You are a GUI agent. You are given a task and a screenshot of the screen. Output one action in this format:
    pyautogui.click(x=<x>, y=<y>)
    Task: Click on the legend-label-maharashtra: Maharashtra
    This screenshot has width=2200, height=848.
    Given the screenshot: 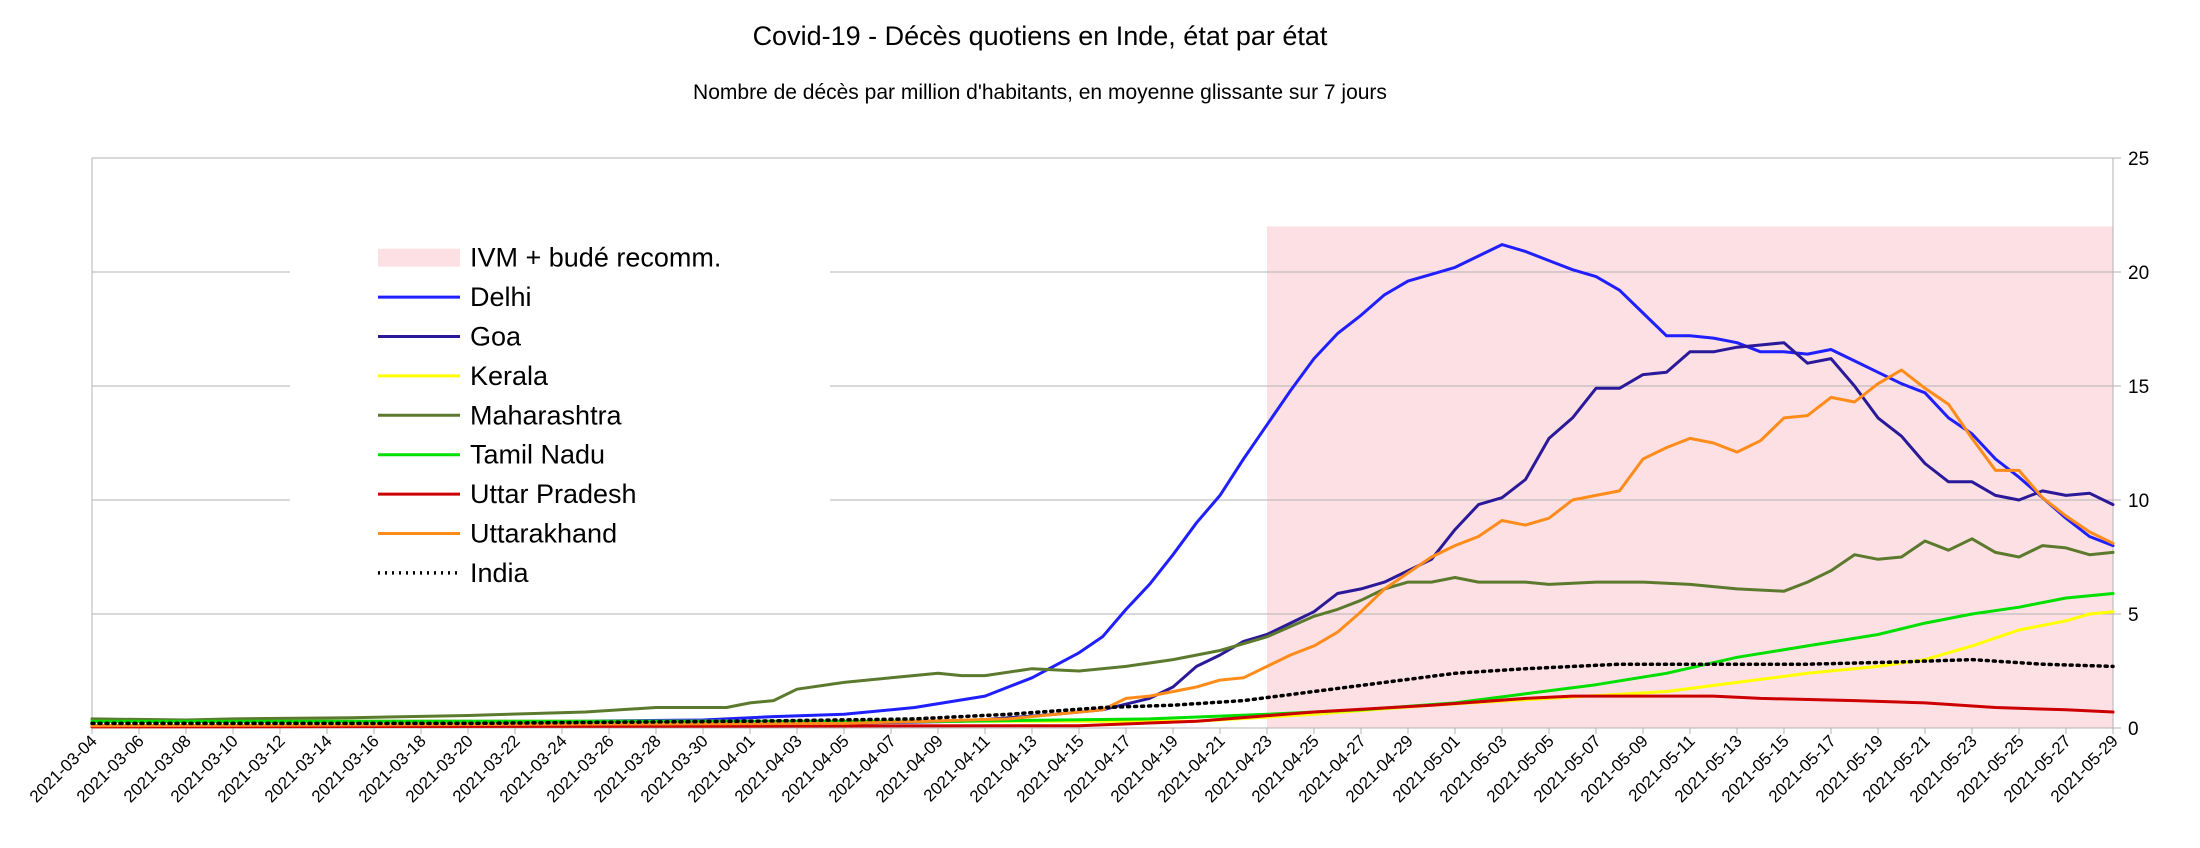 What is the action you would take?
    pyautogui.click(x=546, y=415)
    